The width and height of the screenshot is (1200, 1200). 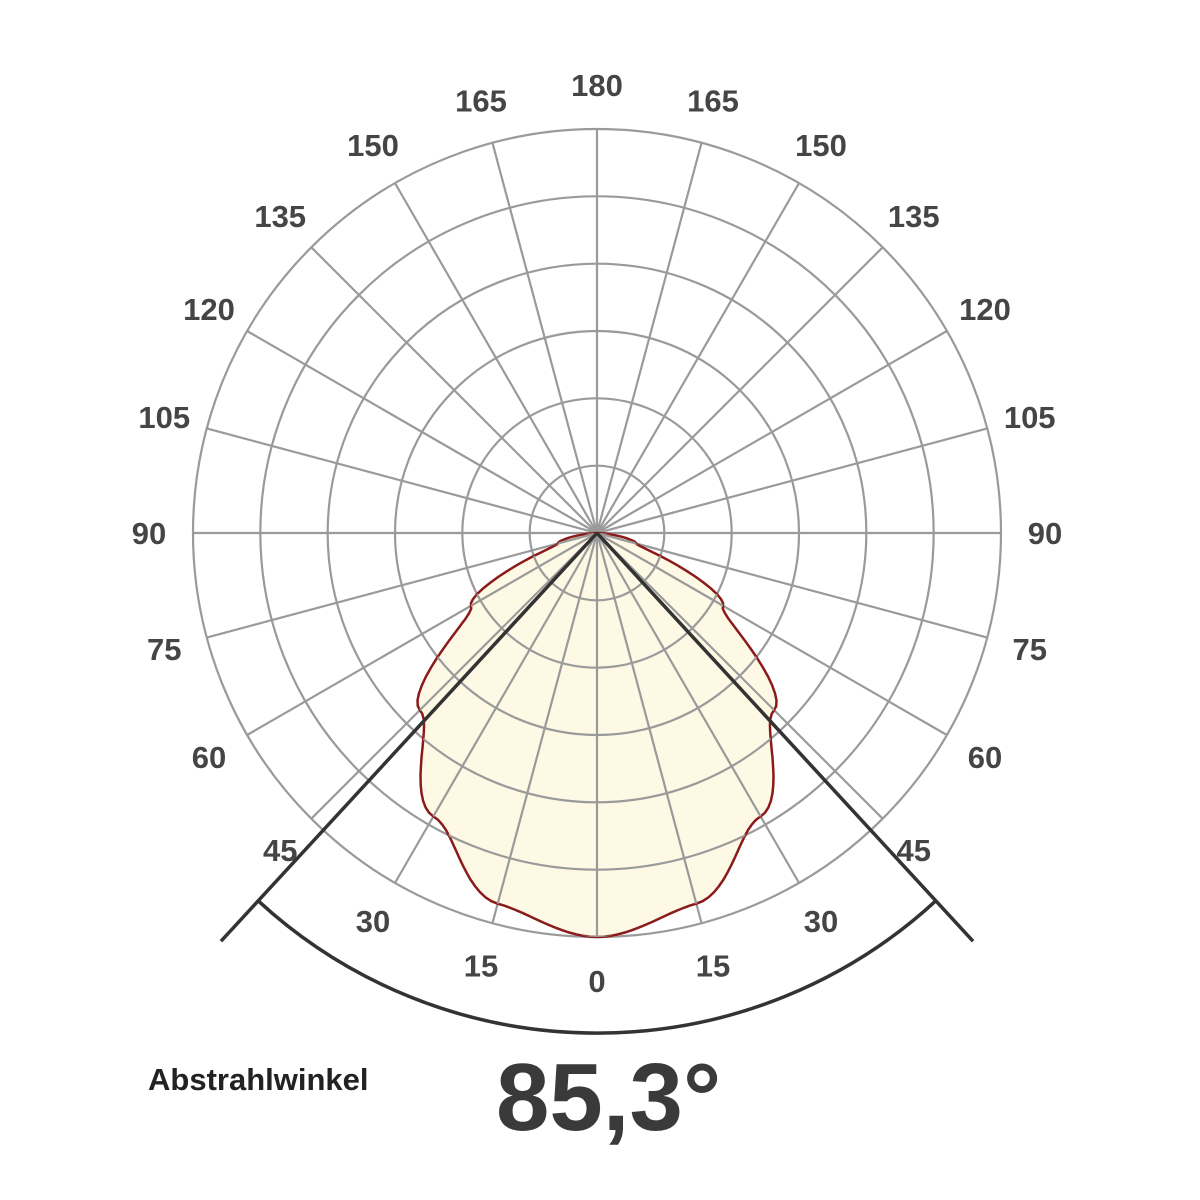 I want to click on beam-angle-arc, so click(x=597, y=967).